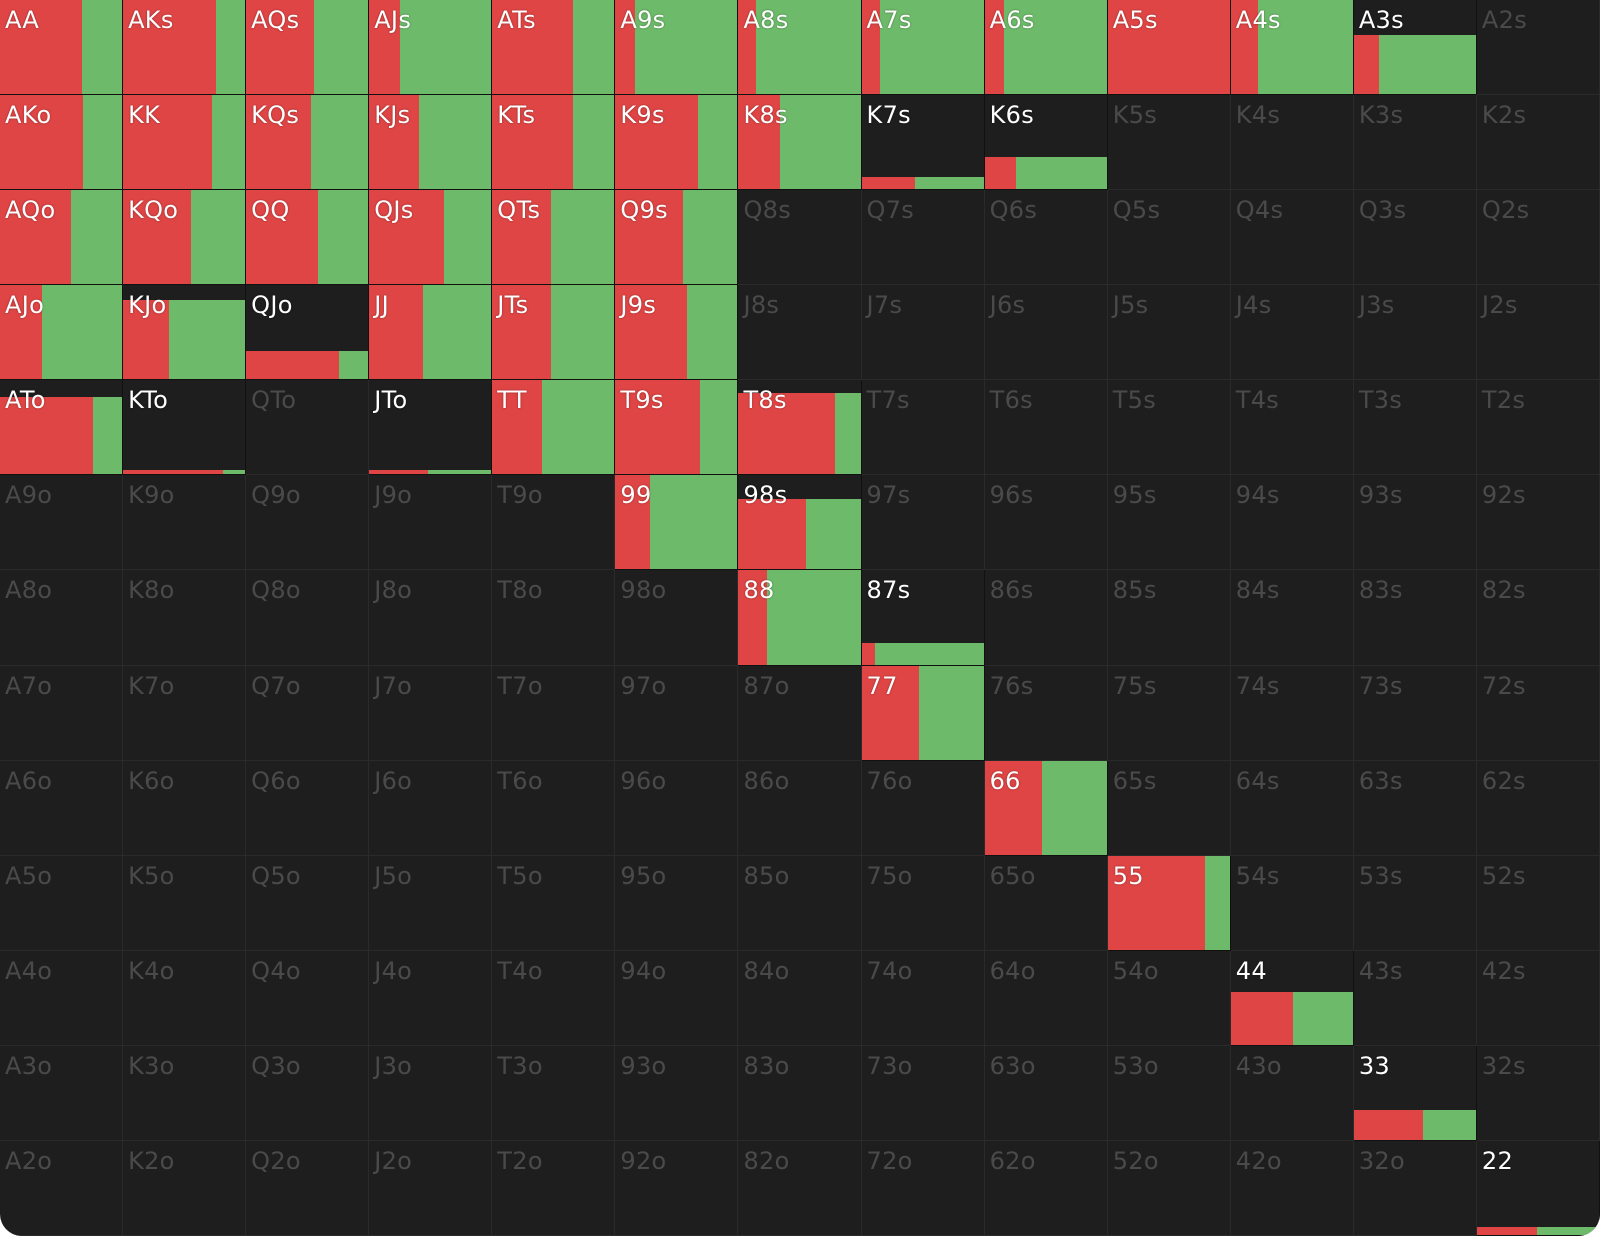 The image size is (1600, 1236). I want to click on hand-cell: A6s, so click(1046, 48).